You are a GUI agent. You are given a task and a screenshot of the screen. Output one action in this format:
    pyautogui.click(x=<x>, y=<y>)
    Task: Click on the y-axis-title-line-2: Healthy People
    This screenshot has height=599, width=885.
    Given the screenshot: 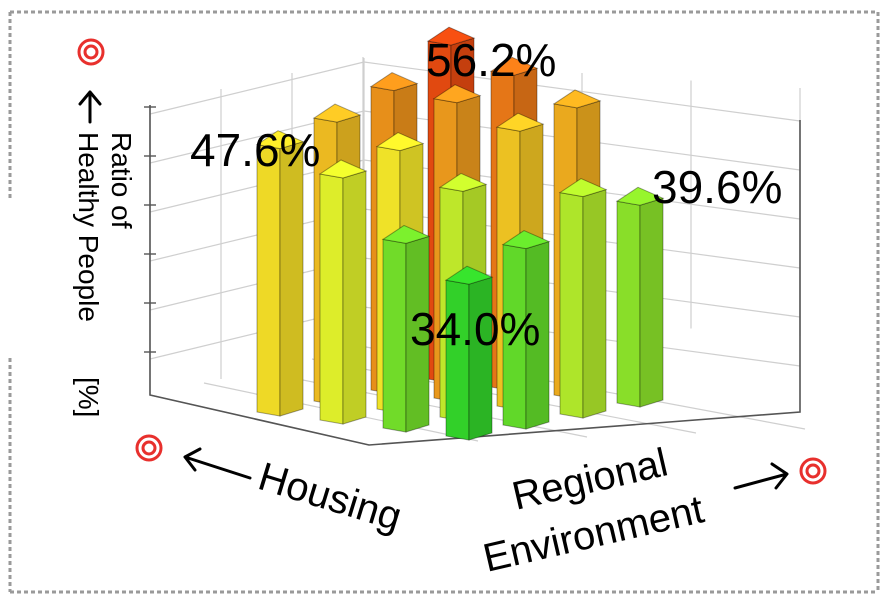 What is the action you would take?
    pyautogui.click(x=88, y=227)
    